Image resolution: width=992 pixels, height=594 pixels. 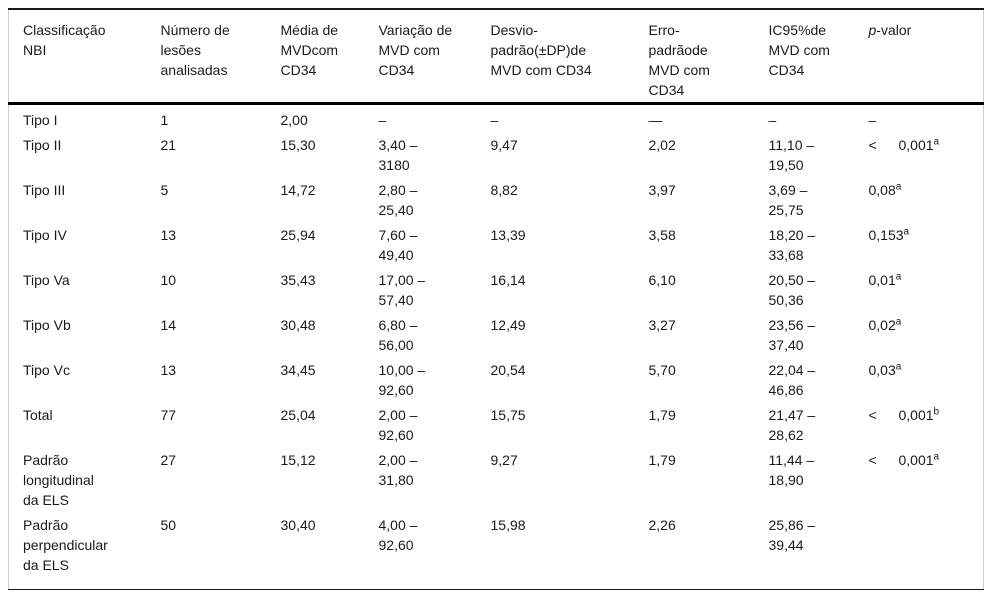 I want to click on cell-n: 5, so click(x=164, y=190).